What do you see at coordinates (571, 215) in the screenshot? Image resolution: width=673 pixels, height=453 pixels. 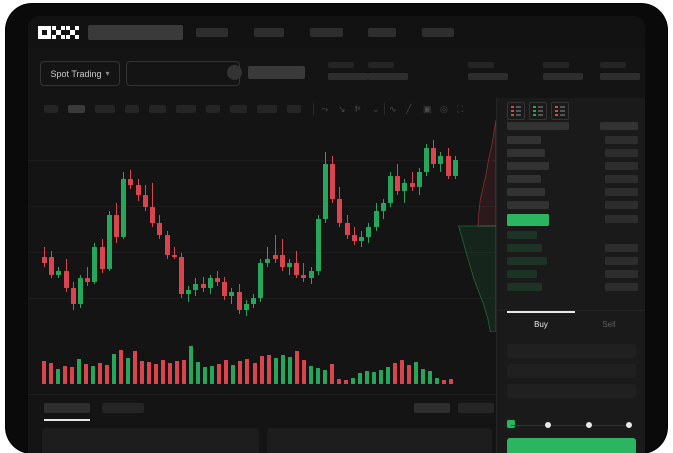 I see `orderbook-rows` at bounding box center [571, 215].